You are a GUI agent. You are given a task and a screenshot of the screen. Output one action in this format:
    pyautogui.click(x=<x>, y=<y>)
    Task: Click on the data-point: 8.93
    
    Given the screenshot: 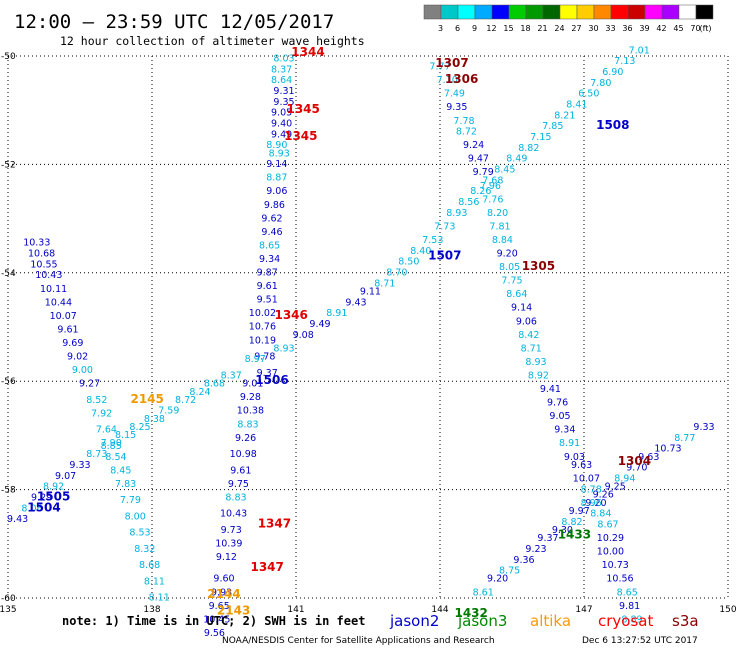 What is the action you would take?
    pyautogui.click(x=283, y=348)
    